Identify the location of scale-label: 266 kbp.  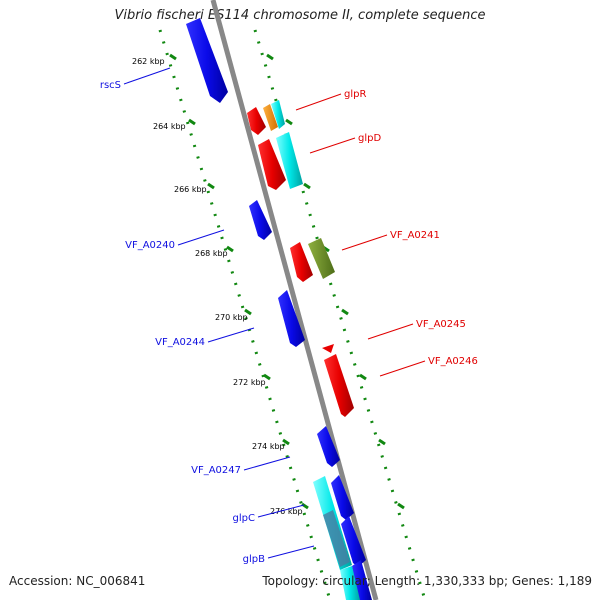
(190, 189).